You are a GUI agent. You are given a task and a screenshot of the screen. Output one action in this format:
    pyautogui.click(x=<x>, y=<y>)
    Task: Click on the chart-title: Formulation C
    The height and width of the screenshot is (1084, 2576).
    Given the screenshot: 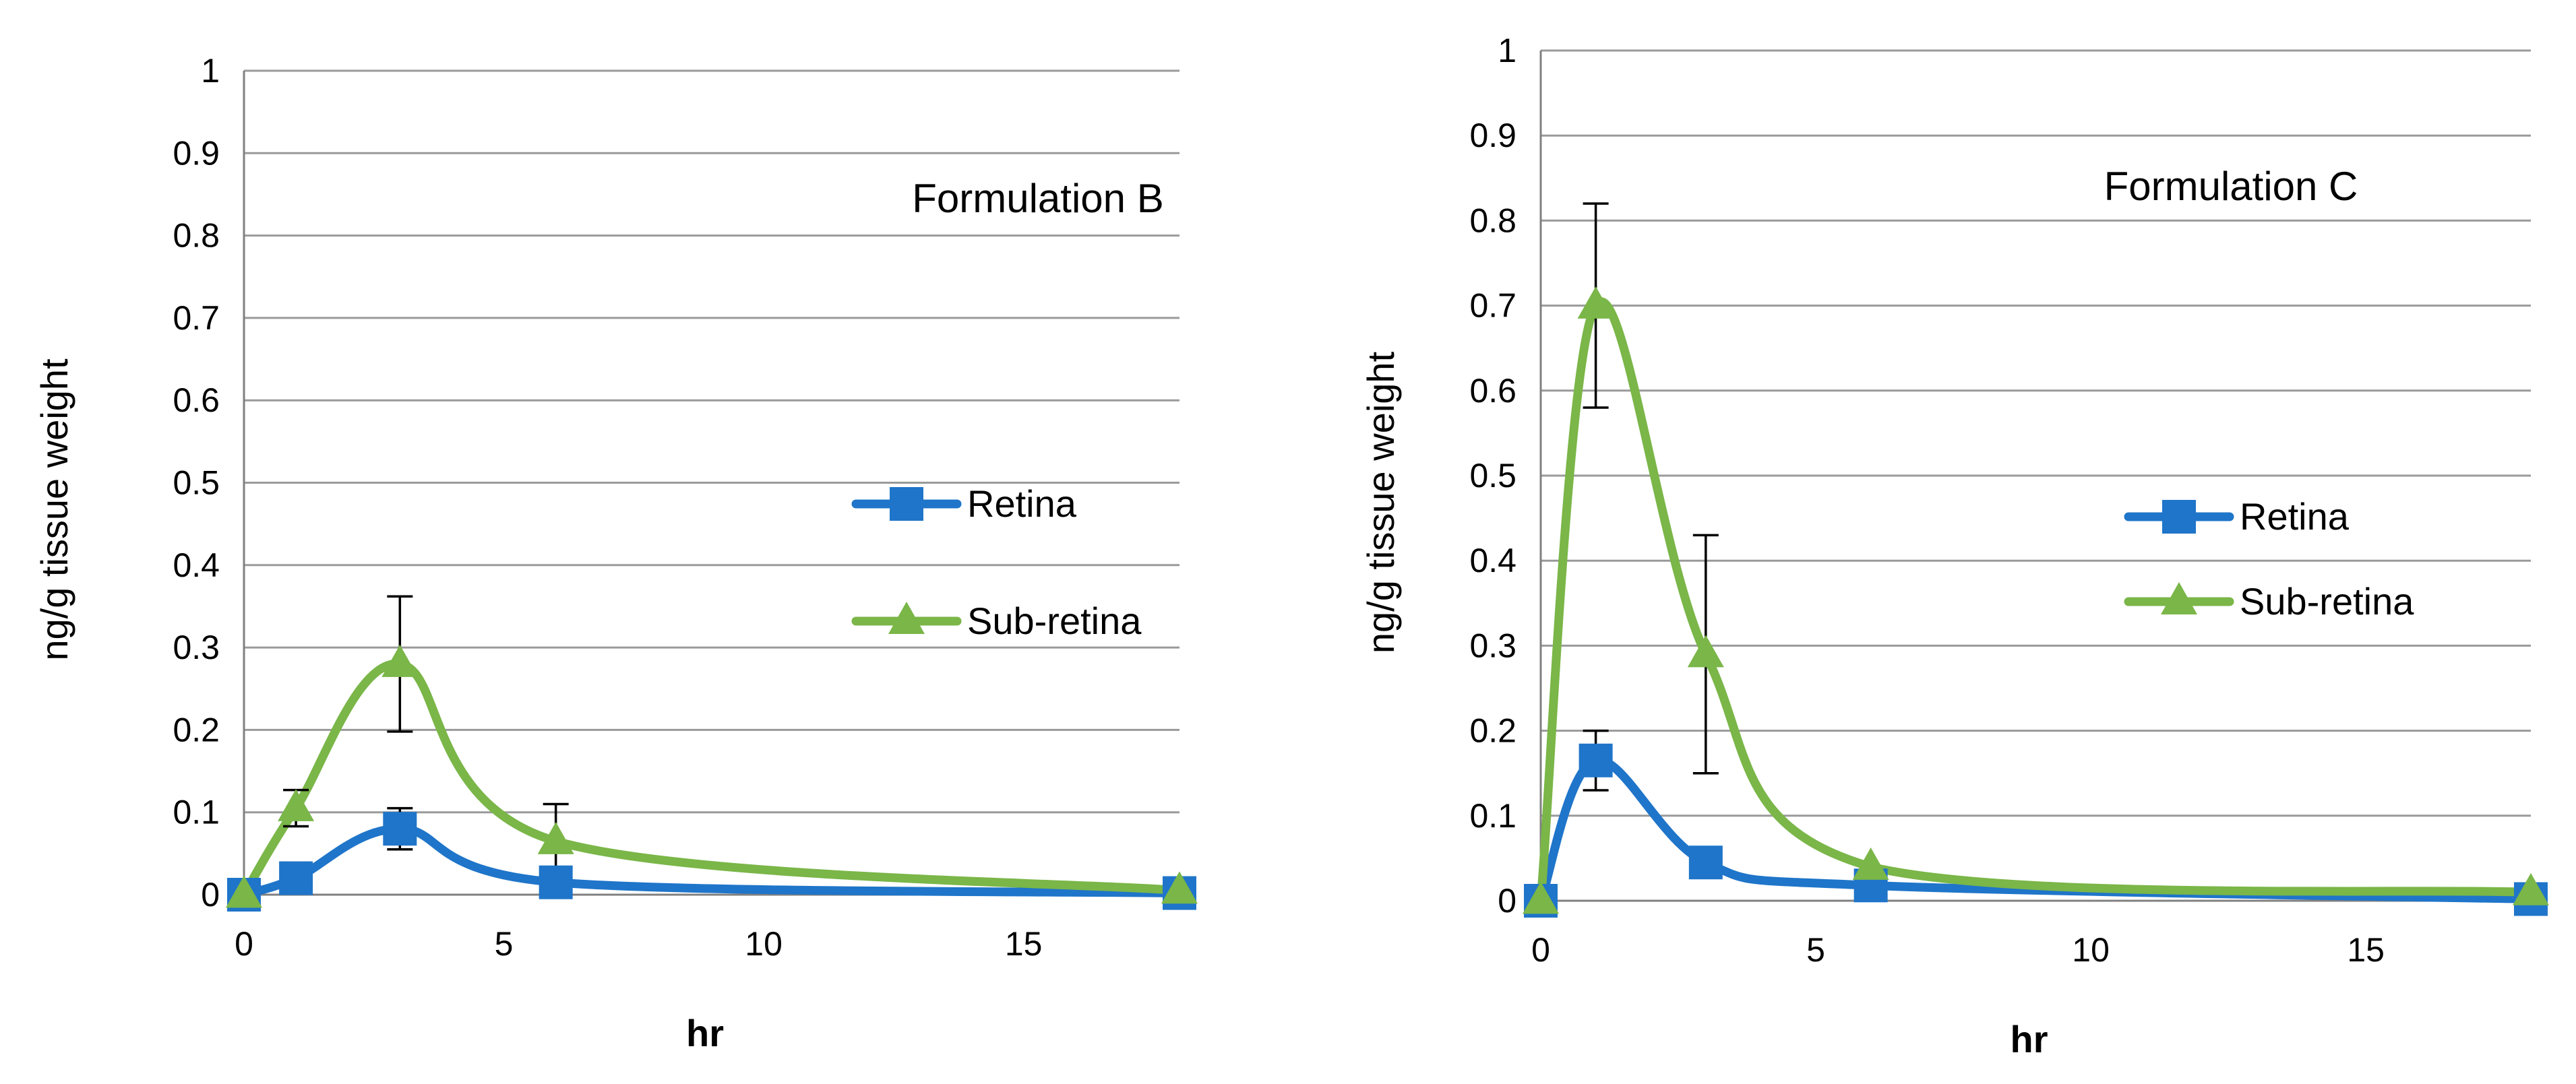 What is the action you would take?
    pyautogui.click(x=2231, y=186)
    